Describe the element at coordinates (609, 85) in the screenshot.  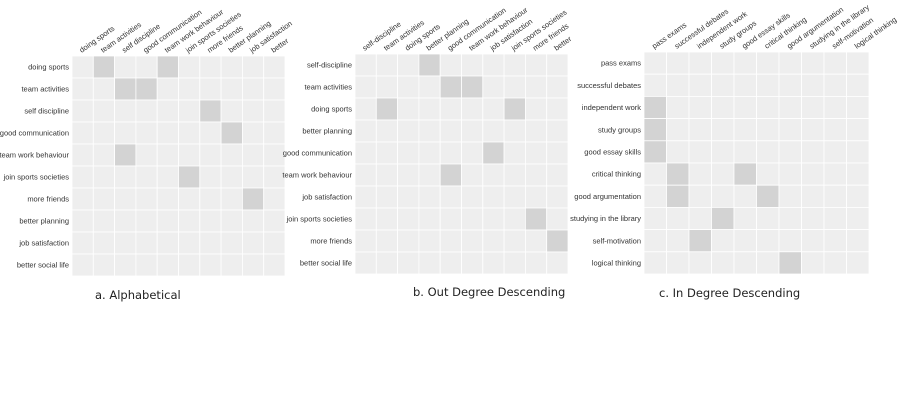
I see `row-label: successful debates` at that location.